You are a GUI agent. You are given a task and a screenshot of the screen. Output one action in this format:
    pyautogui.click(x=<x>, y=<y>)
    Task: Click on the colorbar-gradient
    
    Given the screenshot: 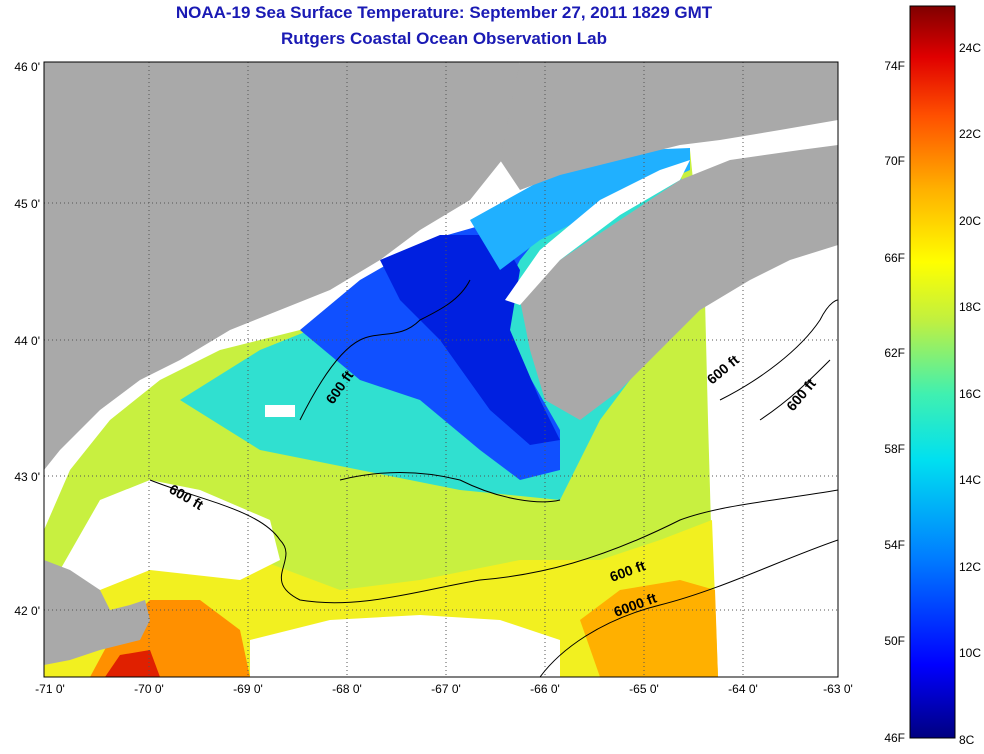 What is the action you would take?
    pyautogui.click(x=932, y=372)
    